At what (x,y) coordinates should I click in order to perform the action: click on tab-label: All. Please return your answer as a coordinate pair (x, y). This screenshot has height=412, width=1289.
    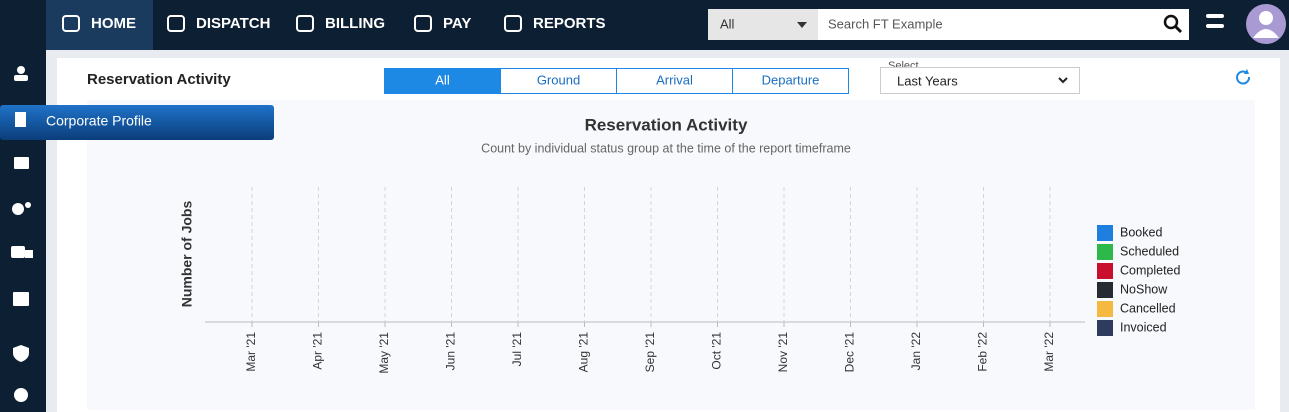
    Looking at the image, I should click on (442, 79).